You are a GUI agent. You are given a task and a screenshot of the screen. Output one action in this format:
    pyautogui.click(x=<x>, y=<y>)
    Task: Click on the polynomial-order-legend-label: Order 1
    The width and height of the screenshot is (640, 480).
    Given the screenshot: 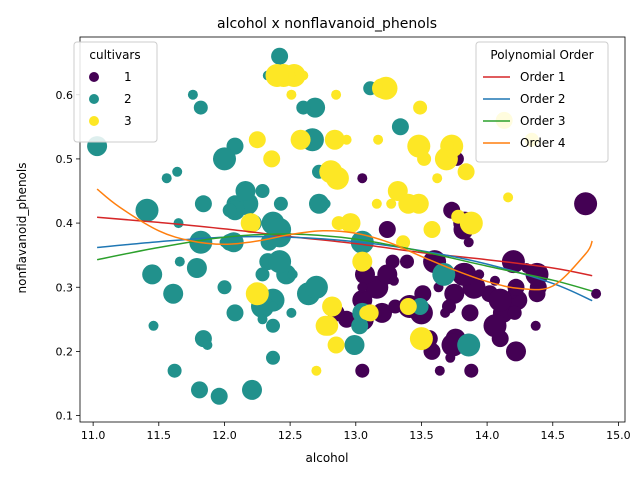 What is the action you would take?
    pyautogui.click(x=543, y=77)
    